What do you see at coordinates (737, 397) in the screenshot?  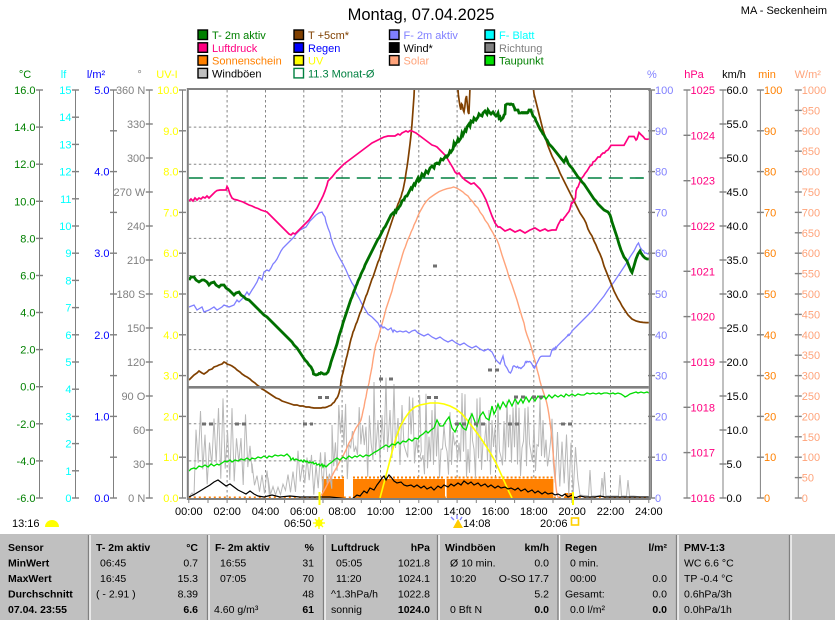 I see `svg-text: 15.0` at bounding box center [737, 397].